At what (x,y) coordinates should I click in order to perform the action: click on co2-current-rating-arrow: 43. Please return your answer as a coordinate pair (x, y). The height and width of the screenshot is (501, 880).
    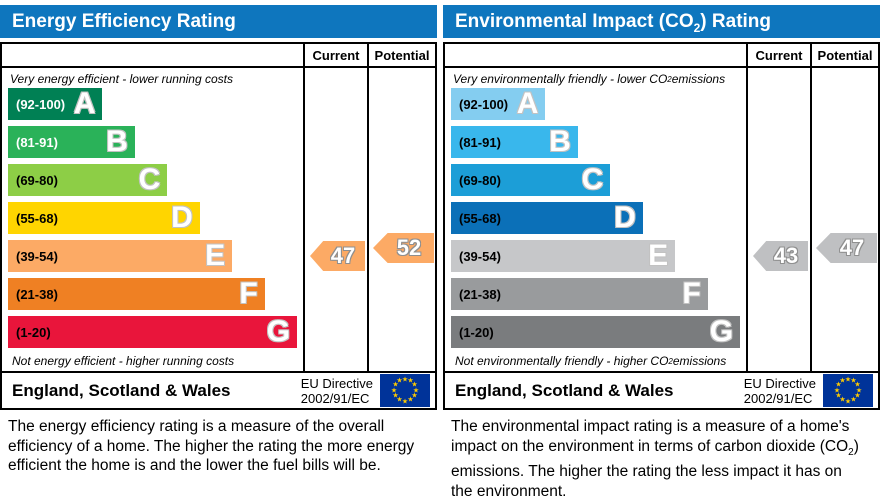
    Looking at the image, I should click on (780, 256).